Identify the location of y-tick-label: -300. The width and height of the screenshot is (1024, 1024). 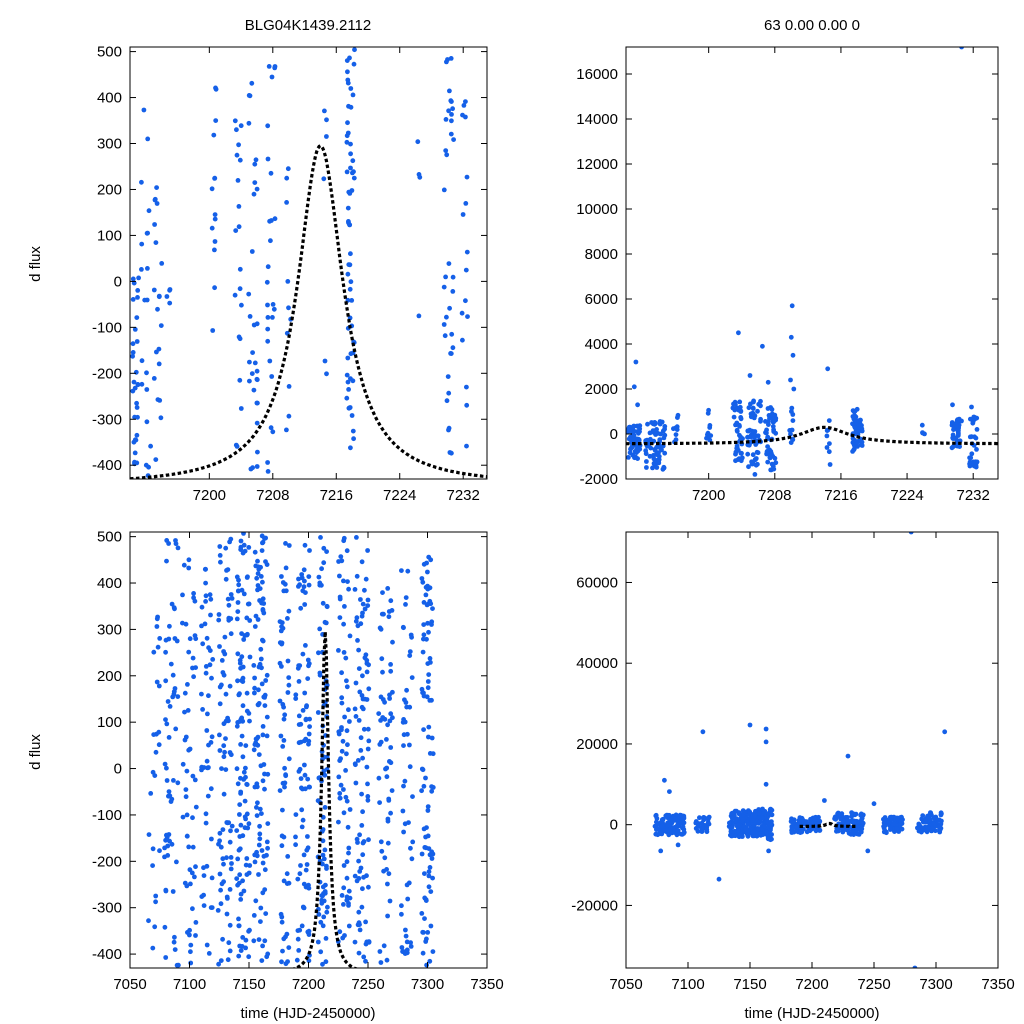
(107, 908).